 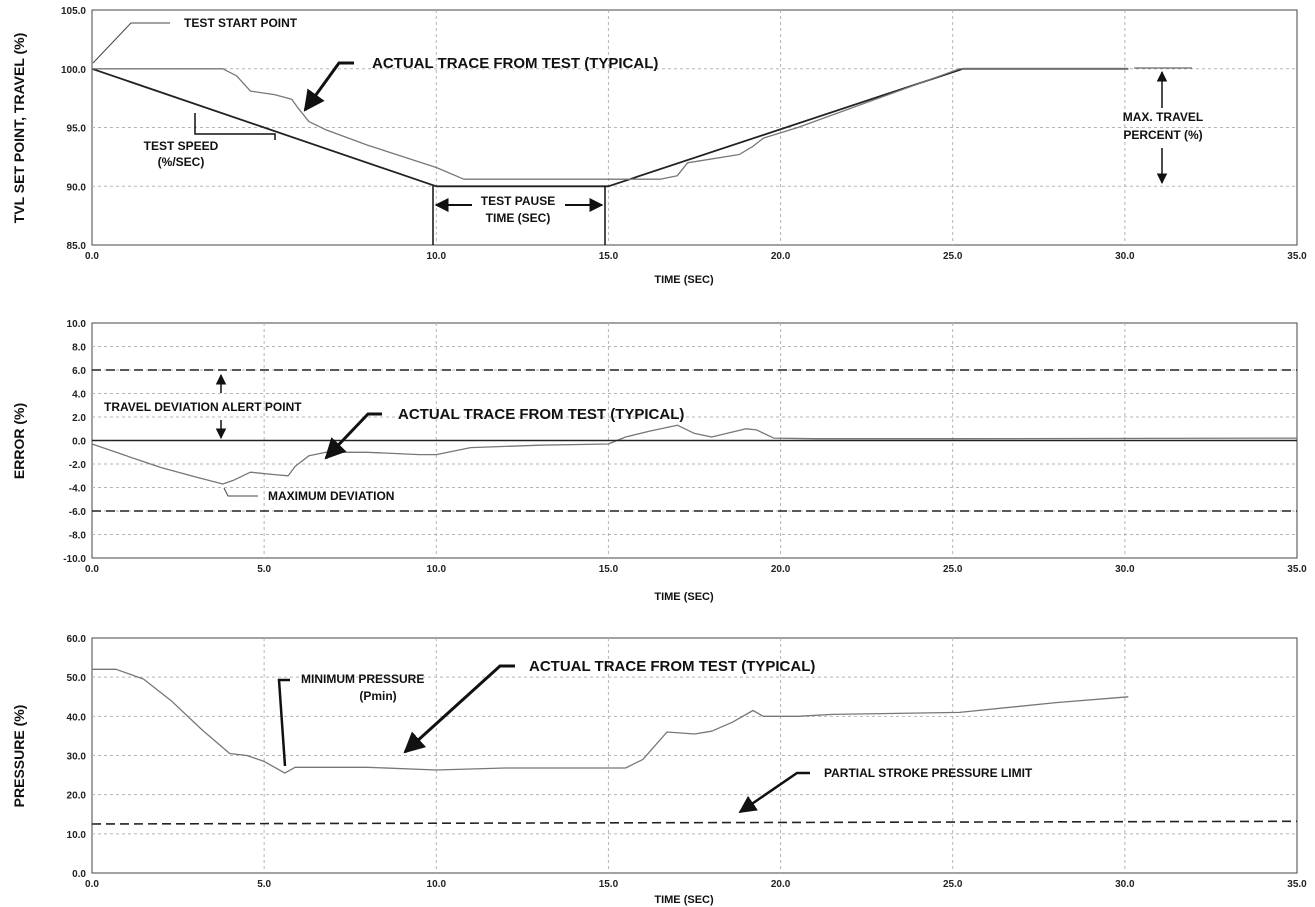 What do you see at coordinates (79, 874) in the screenshot?
I see `pressure-y-tick-label: 0.0` at bounding box center [79, 874].